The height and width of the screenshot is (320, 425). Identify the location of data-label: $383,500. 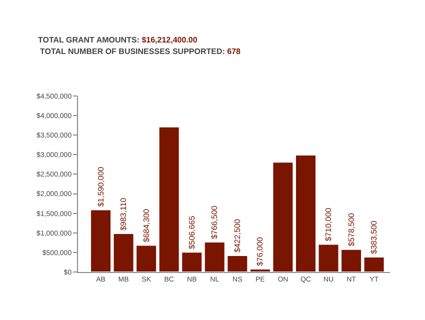
(374, 237).